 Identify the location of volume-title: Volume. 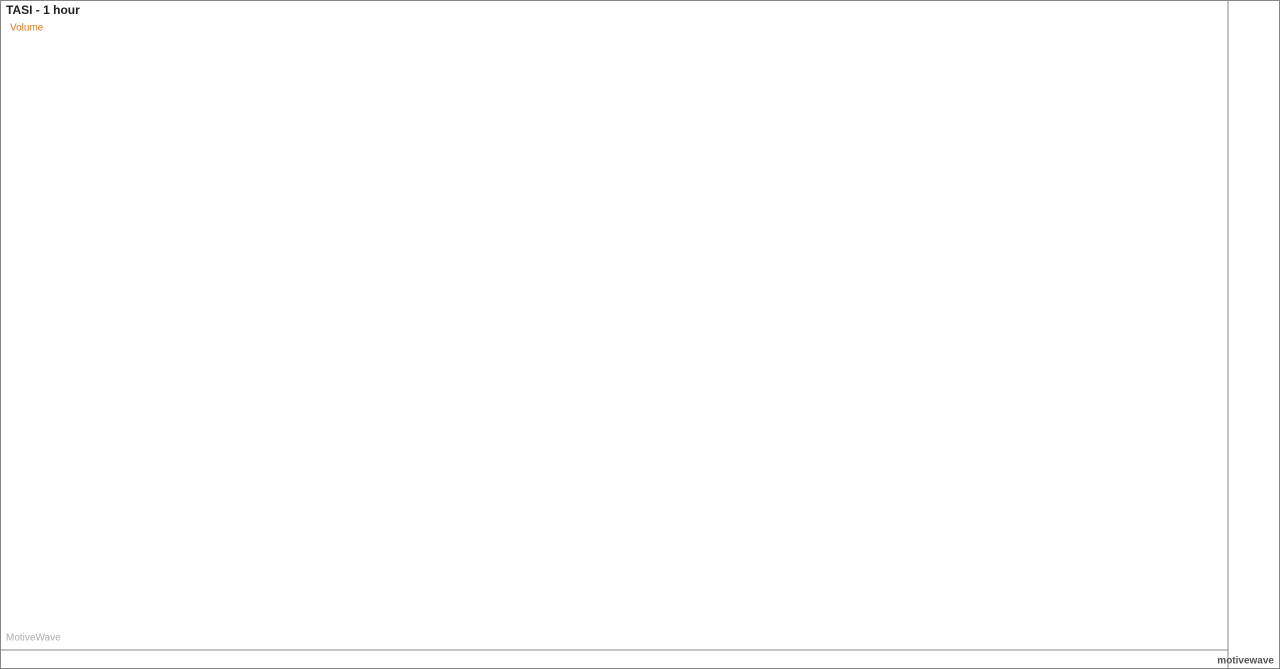
(27, 28).